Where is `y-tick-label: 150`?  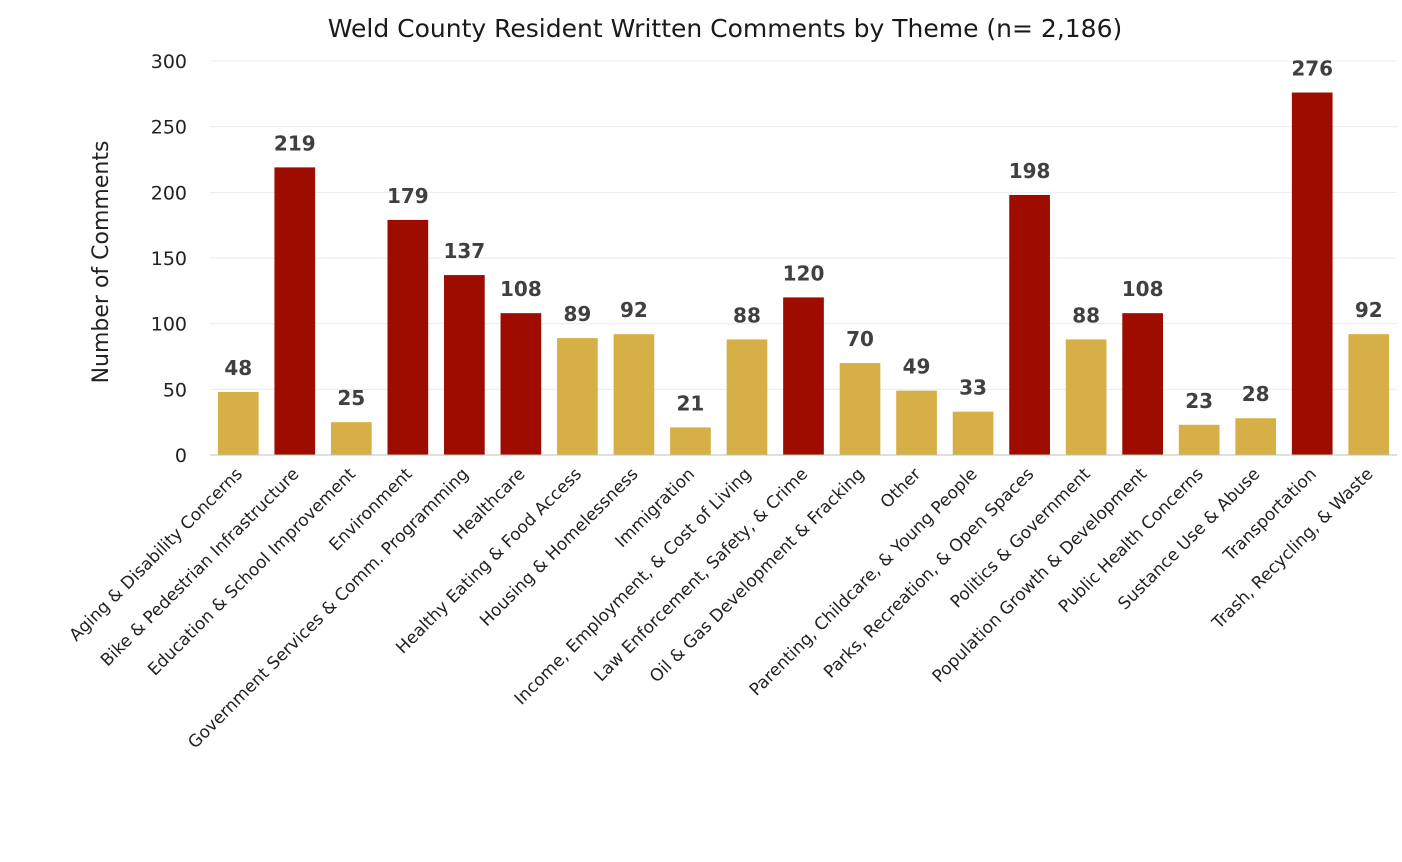
y-tick-label: 150 is located at coordinates (169, 259).